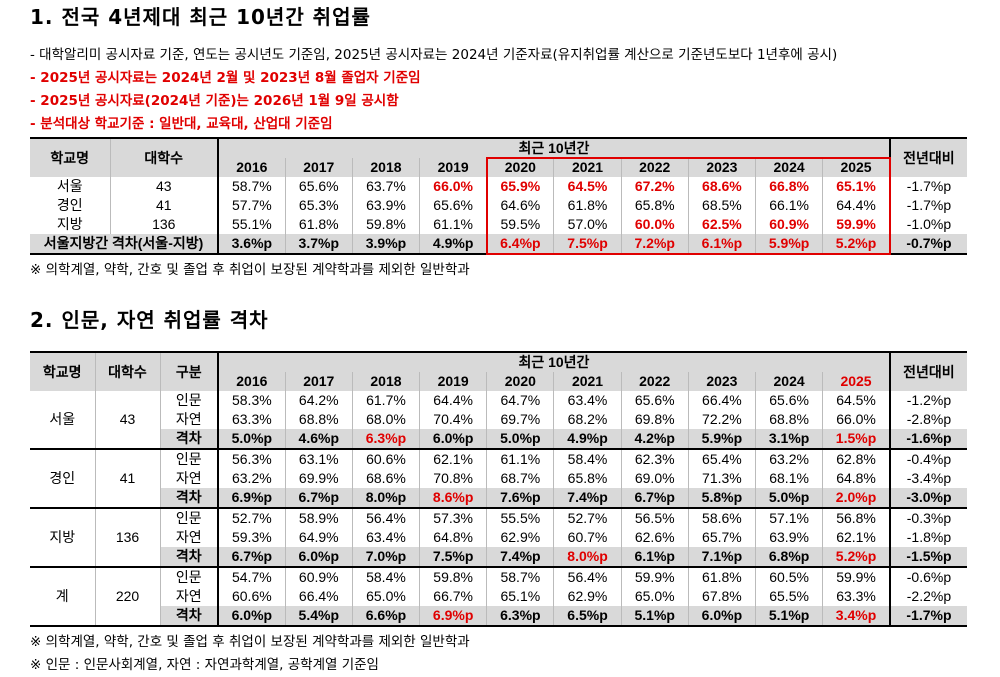  Describe the element at coordinates (927, 157) in the screenshot. I see `header-change: 전년대비` at that location.